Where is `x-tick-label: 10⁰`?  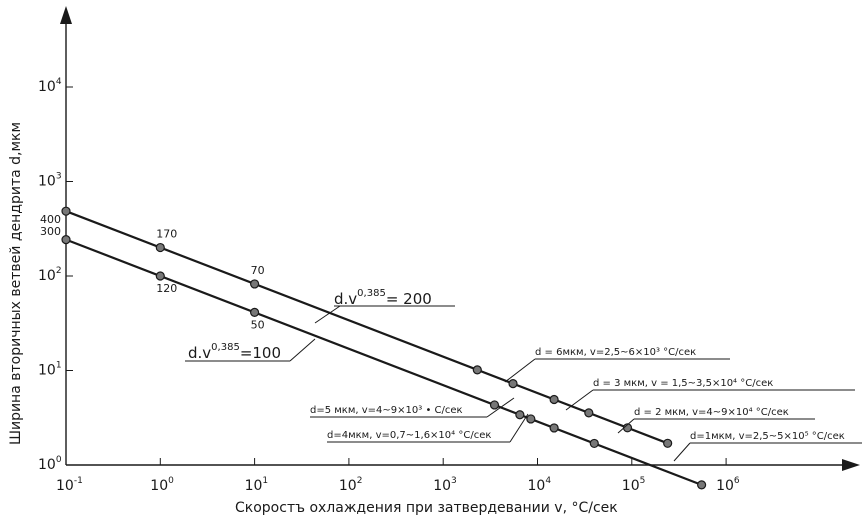
x-tick-label: 10⁰ is located at coordinates (162, 485).